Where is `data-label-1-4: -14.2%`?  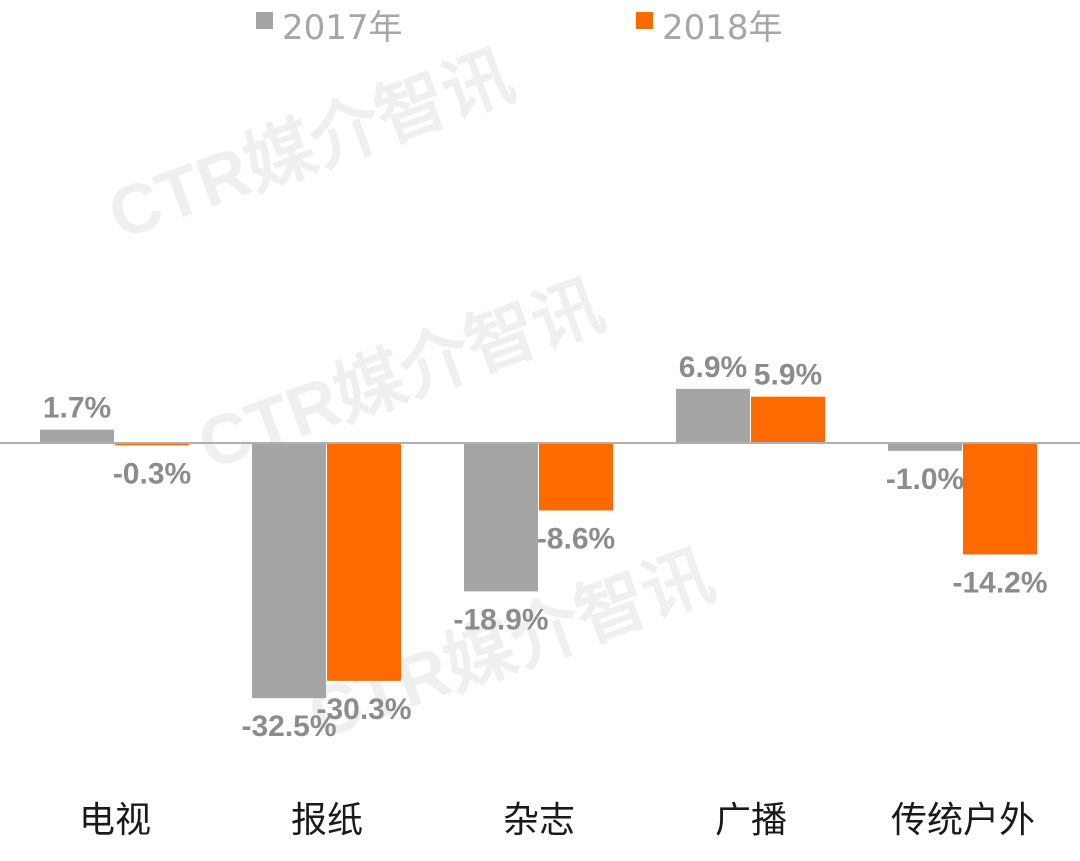 data-label-1-4: -14.2% is located at coordinates (999, 582).